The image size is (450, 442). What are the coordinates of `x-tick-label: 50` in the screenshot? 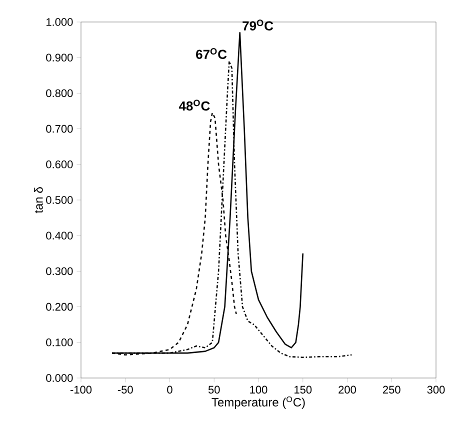 It's located at (214, 390).